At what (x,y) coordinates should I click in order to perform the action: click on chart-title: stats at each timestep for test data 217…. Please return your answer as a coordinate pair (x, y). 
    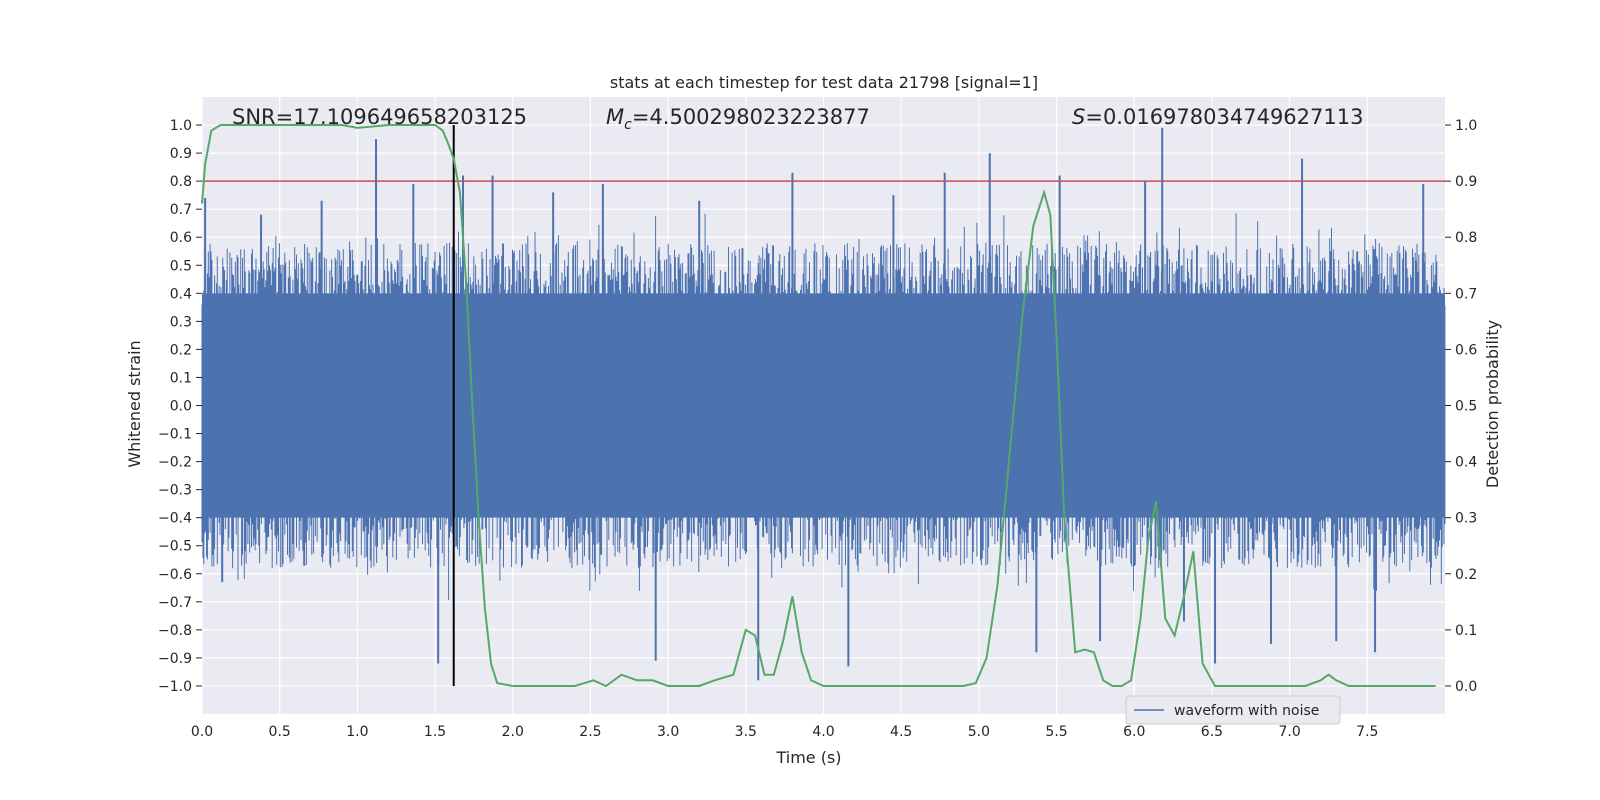
    Looking at the image, I should click on (824, 82).